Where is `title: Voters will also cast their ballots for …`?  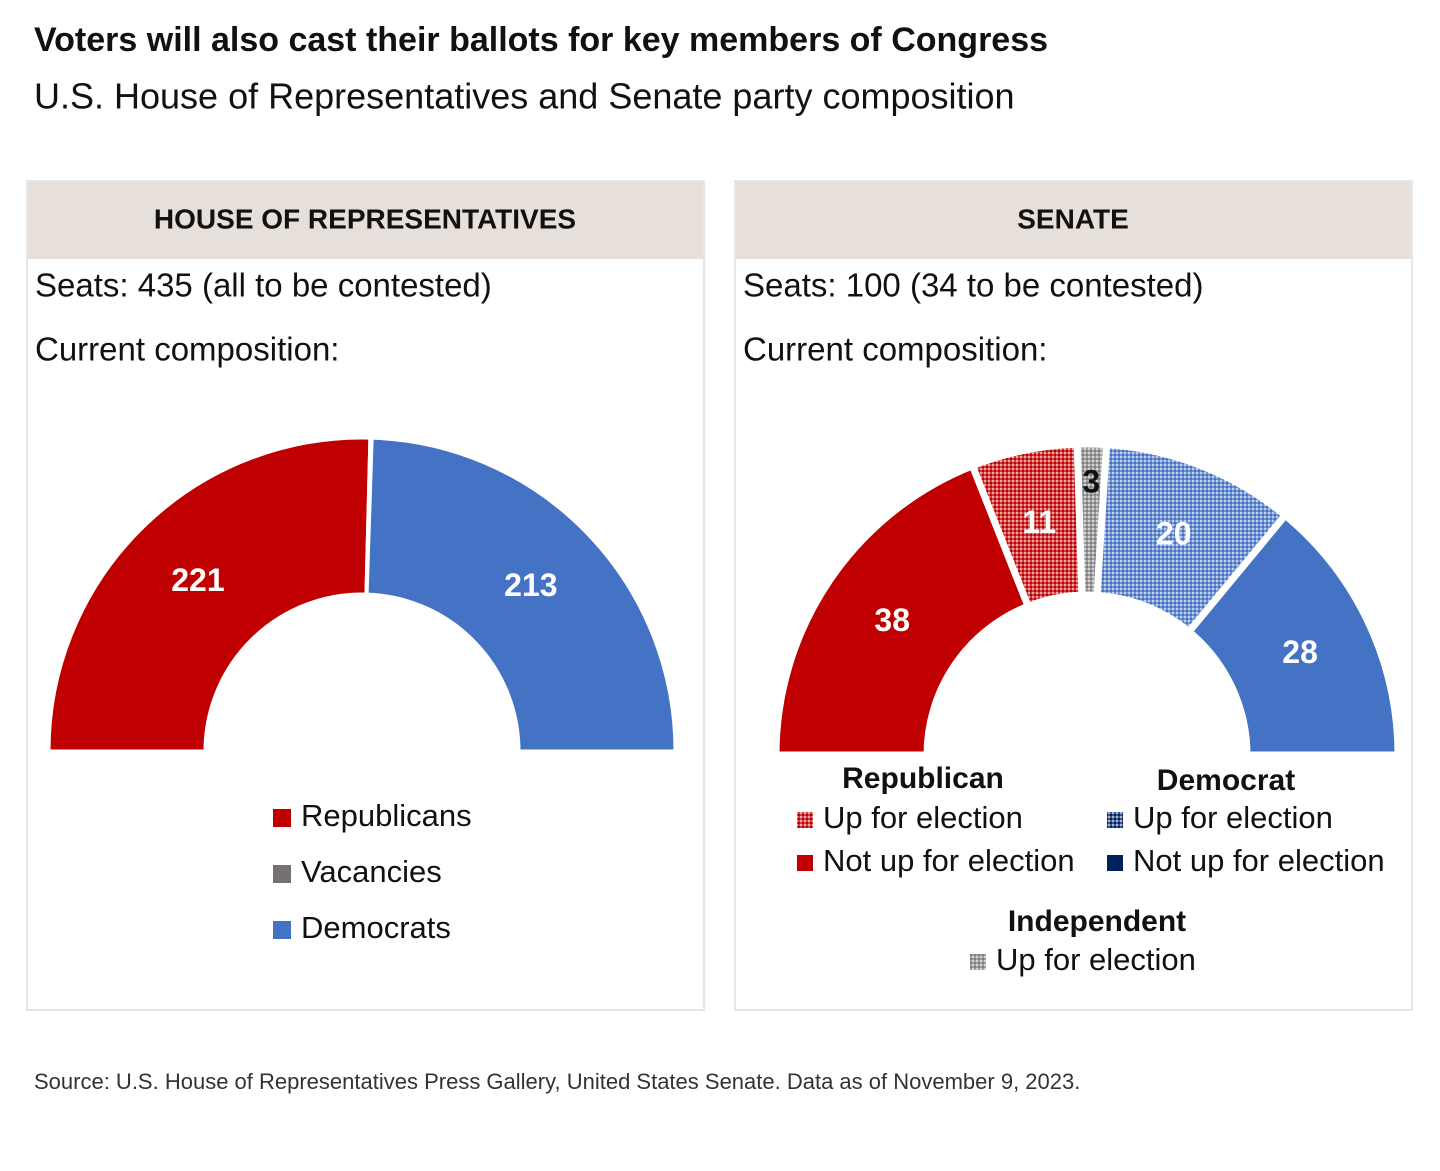 title: Voters will also cast their ballots for … is located at coordinates (541, 40).